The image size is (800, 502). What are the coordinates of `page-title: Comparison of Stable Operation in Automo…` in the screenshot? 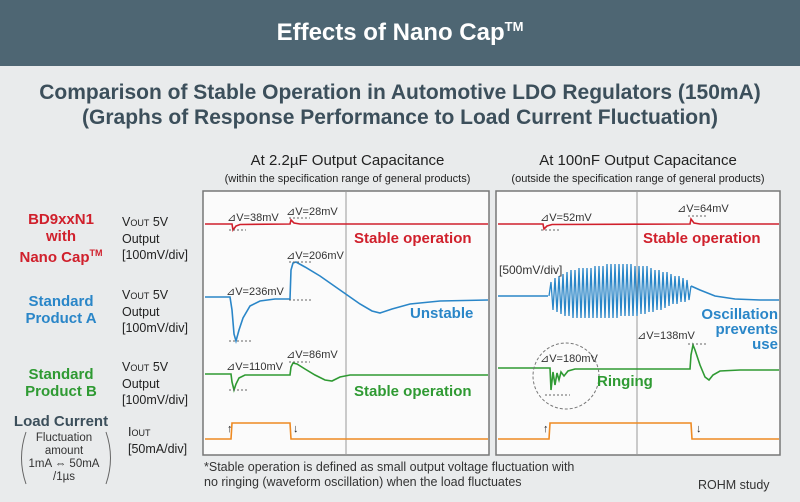 It's located at (400, 92).